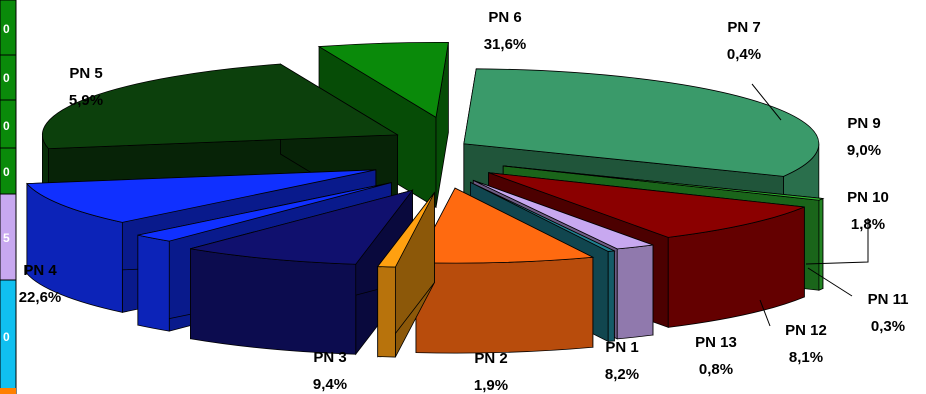 The width and height of the screenshot is (926, 394). Describe the element at coordinates (806, 330) in the screenshot. I see `slice-label: PN 12` at that location.